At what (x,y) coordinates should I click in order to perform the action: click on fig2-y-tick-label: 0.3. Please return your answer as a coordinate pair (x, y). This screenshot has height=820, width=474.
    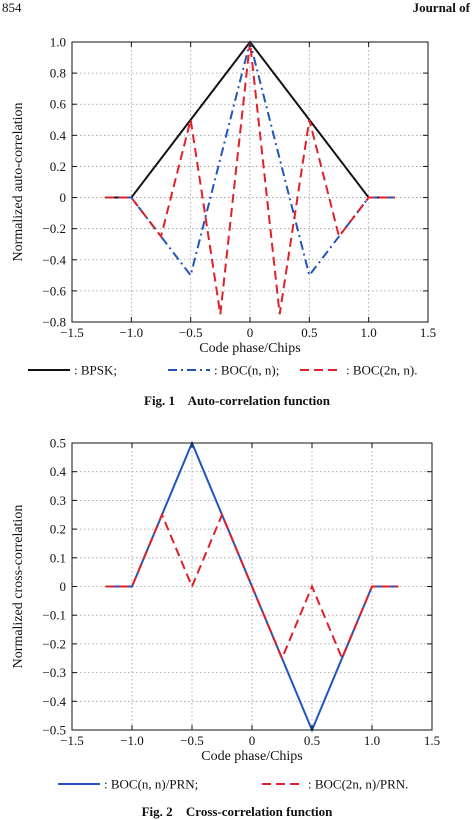
    Looking at the image, I should click on (58, 500).